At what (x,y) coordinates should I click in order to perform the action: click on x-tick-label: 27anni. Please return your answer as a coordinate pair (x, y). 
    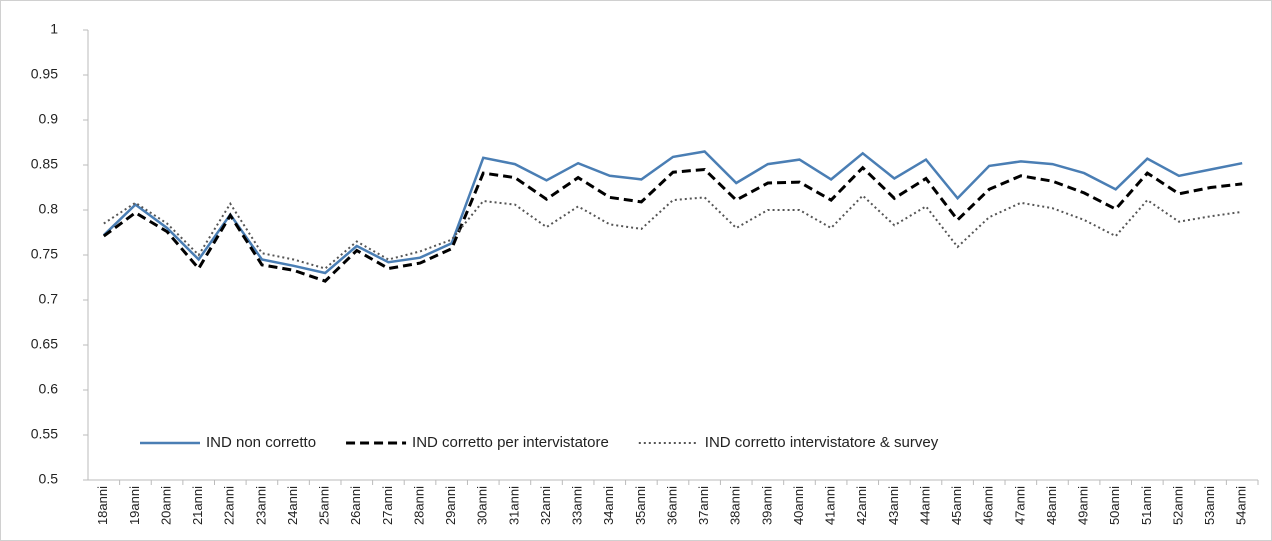
    Looking at the image, I should click on (387, 505).